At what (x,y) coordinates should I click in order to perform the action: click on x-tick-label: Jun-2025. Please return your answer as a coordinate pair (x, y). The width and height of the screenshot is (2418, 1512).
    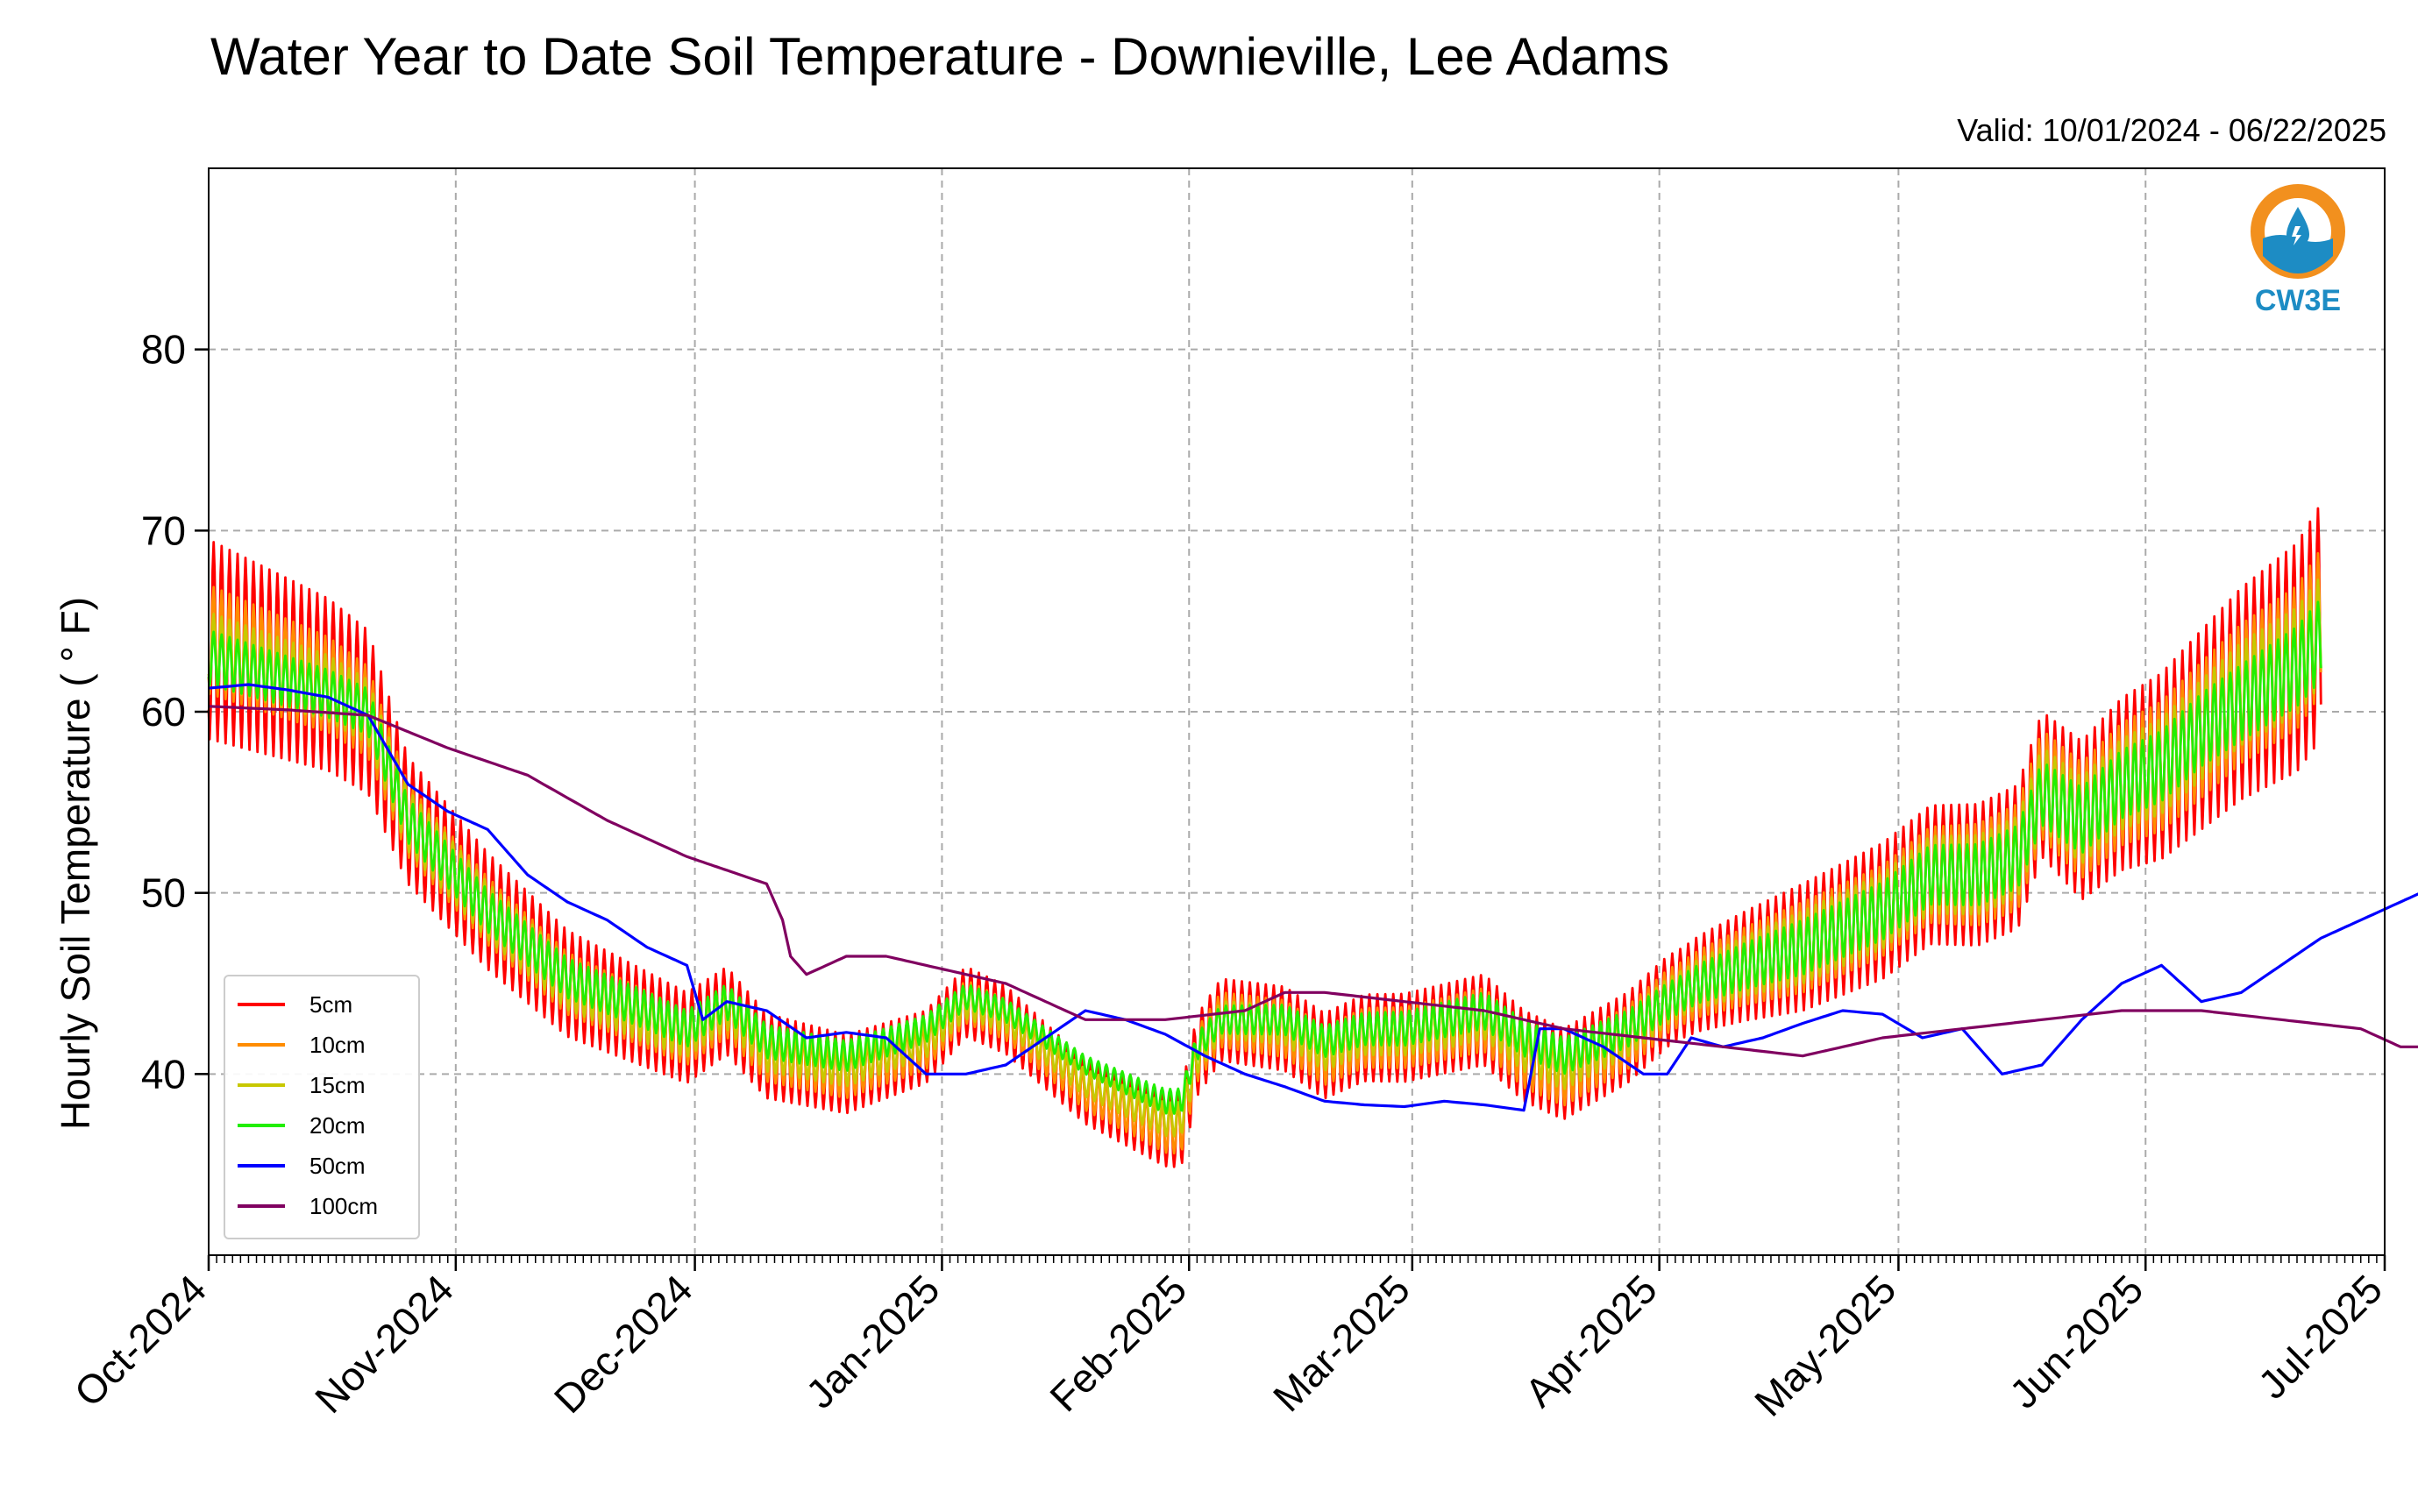
    Looking at the image, I should click on (2076, 1341).